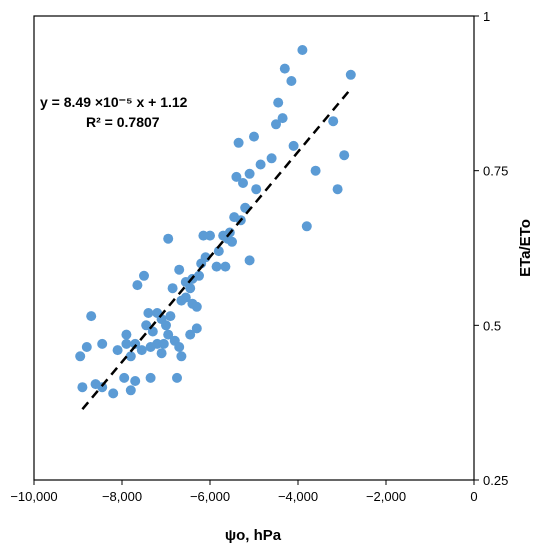 The height and width of the screenshot is (550, 545). What do you see at coordinates (114, 102) in the screenshot?
I see `trendline-equation: y = 8.49 ×10⁻⁵ x + 1.12` at bounding box center [114, 102].